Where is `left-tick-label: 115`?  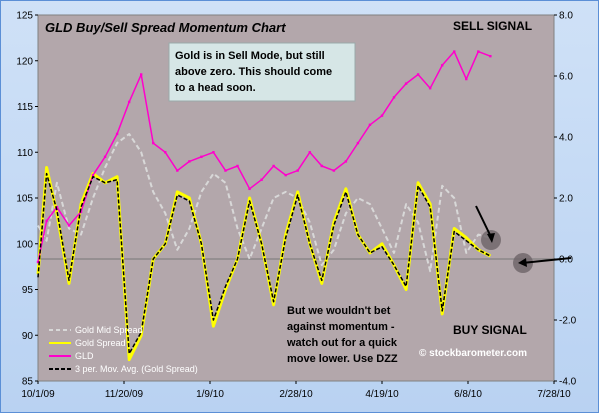
left-tick-label: 115 is located at coordinates (25, 107).